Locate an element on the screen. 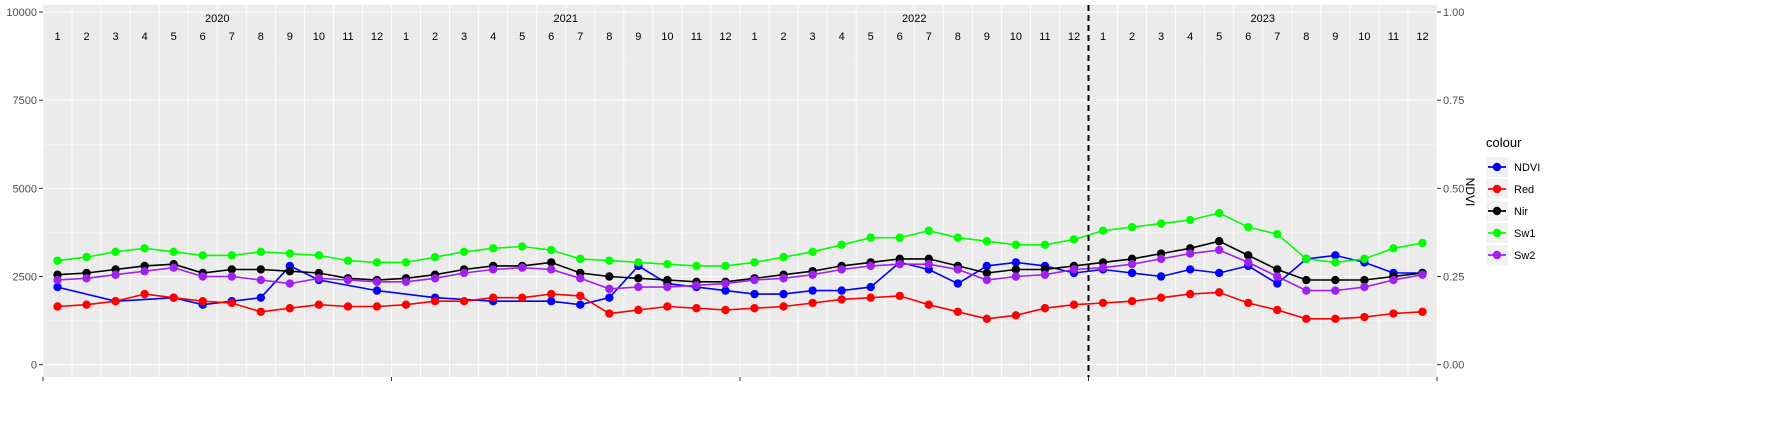  month-label: 4 is located at coordinates (842, 37).